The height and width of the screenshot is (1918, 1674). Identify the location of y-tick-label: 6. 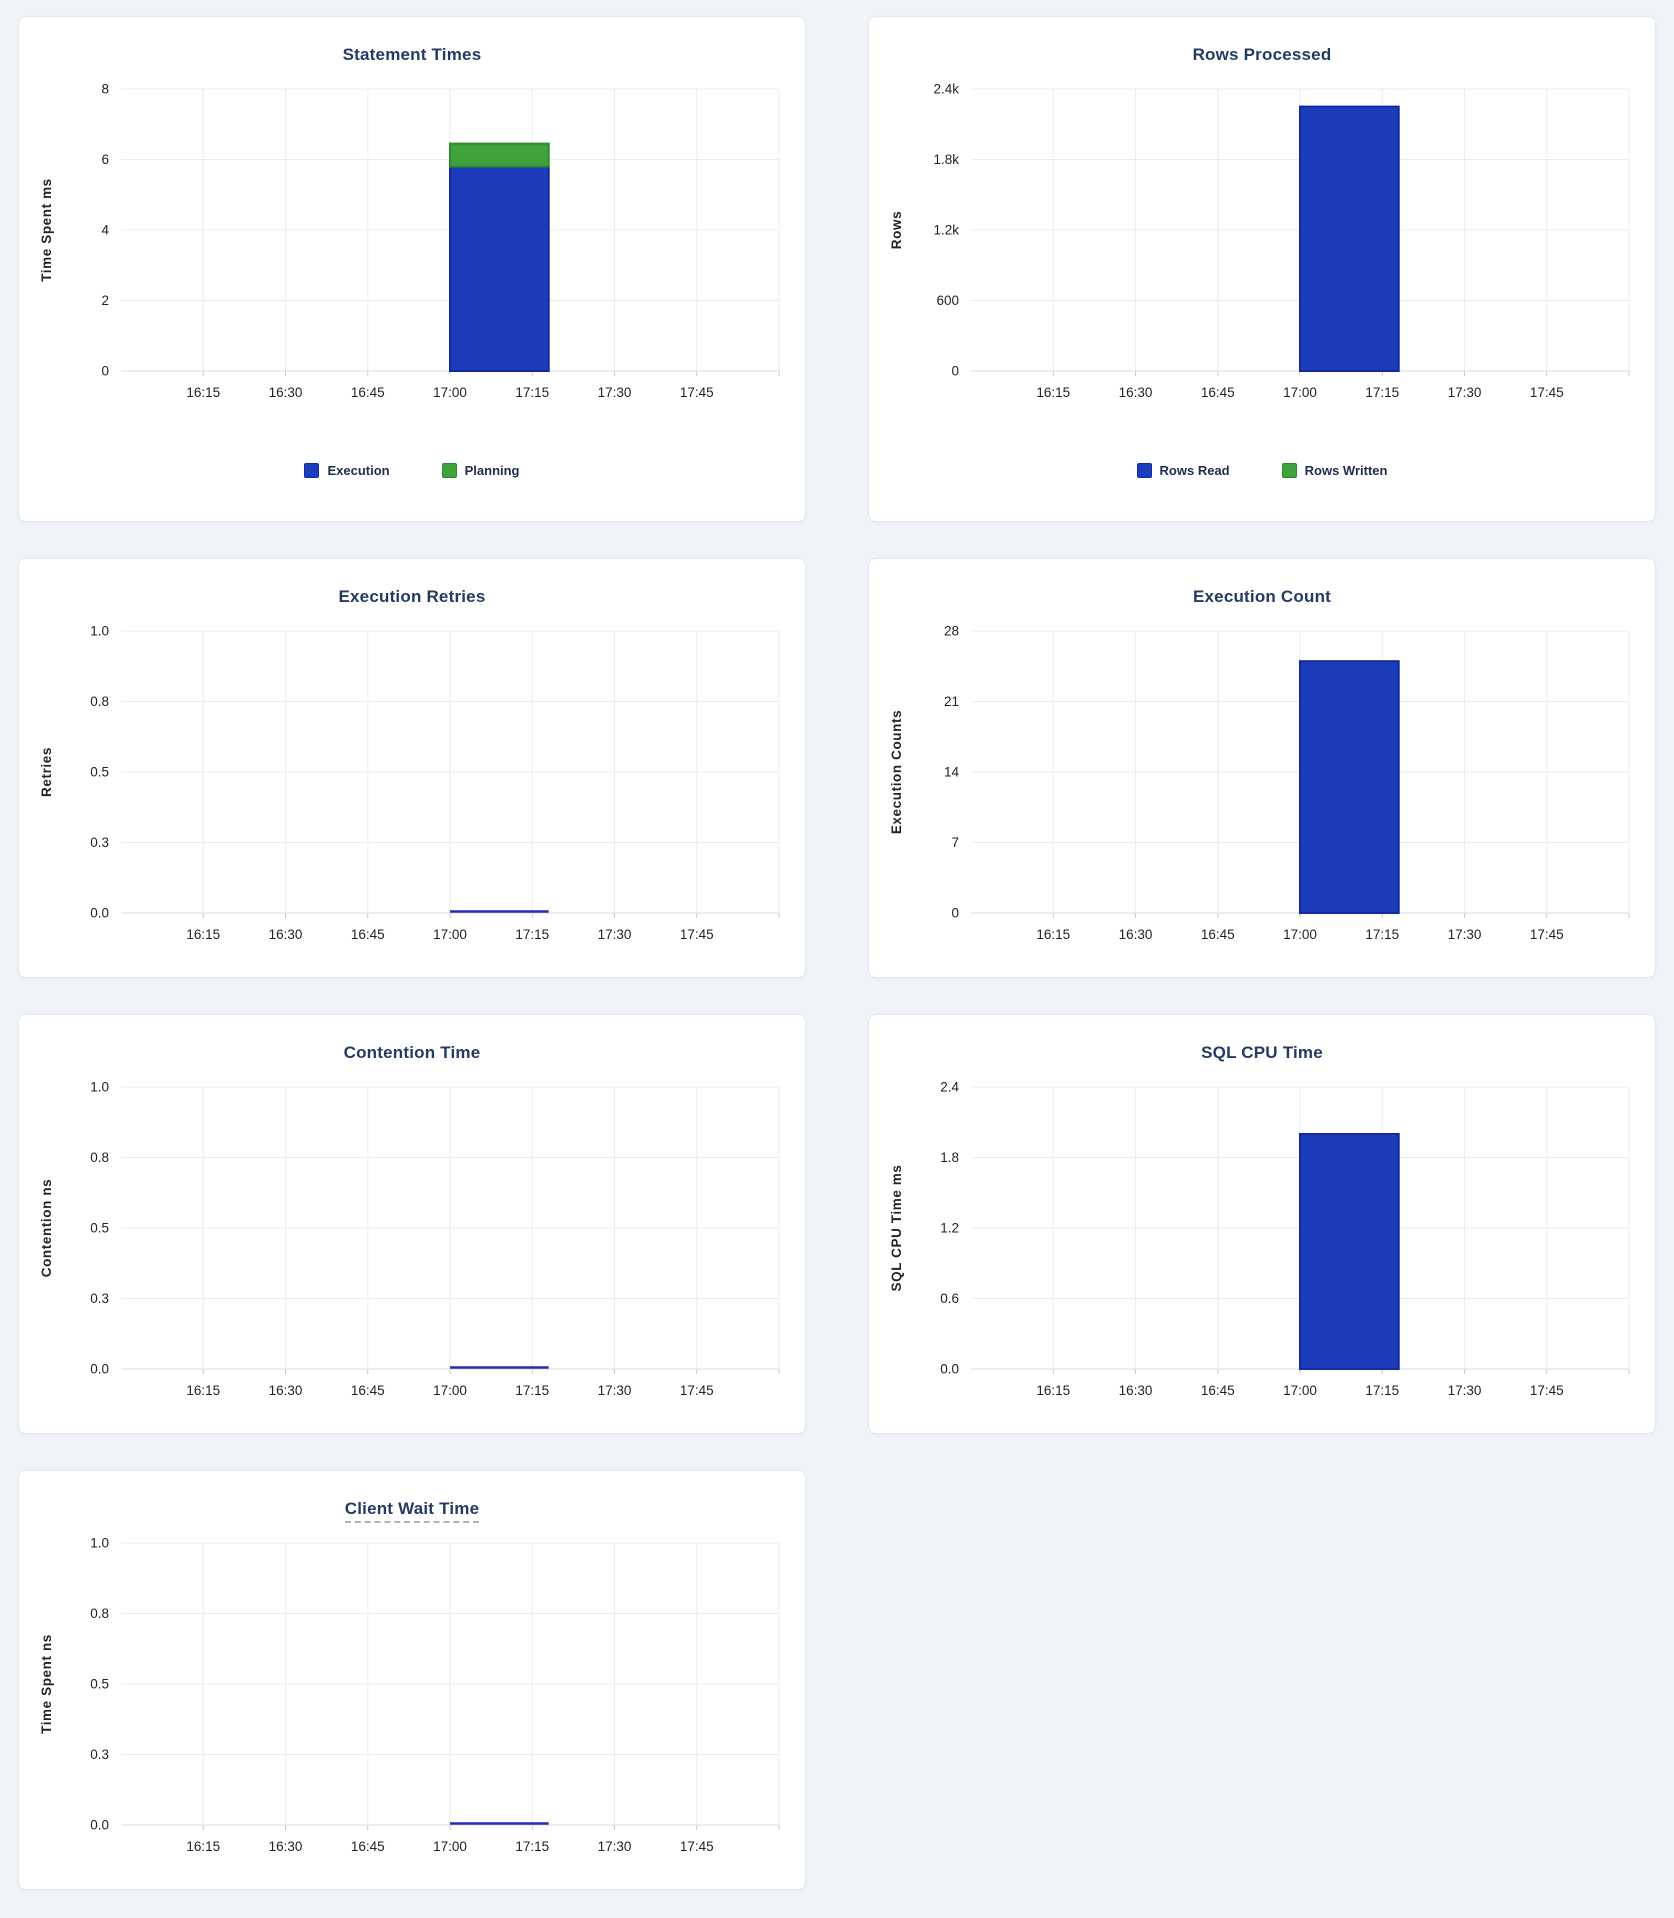
(105, 159).